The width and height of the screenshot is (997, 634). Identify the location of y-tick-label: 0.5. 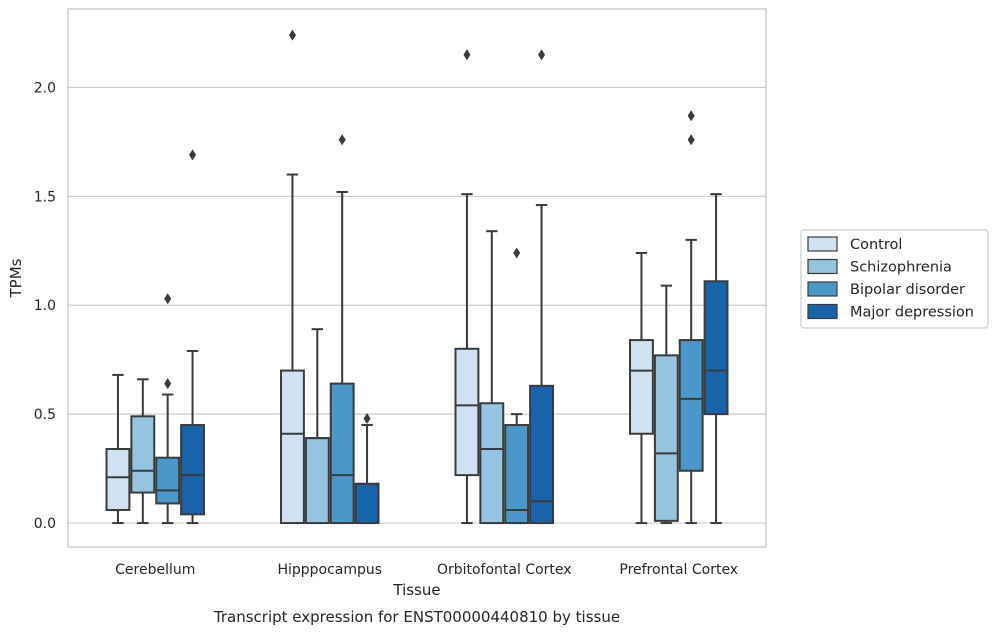
(45, 415).